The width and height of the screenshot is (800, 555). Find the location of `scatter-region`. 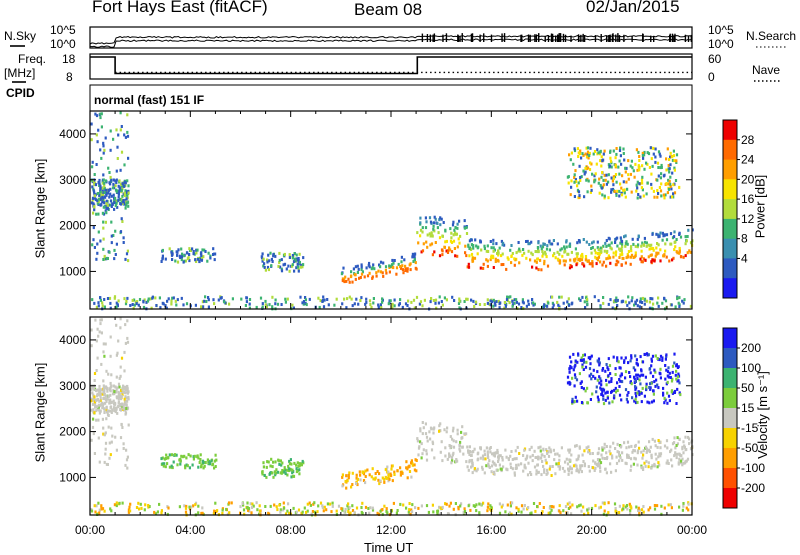

scatter-region is located at coordinates (188, 255).